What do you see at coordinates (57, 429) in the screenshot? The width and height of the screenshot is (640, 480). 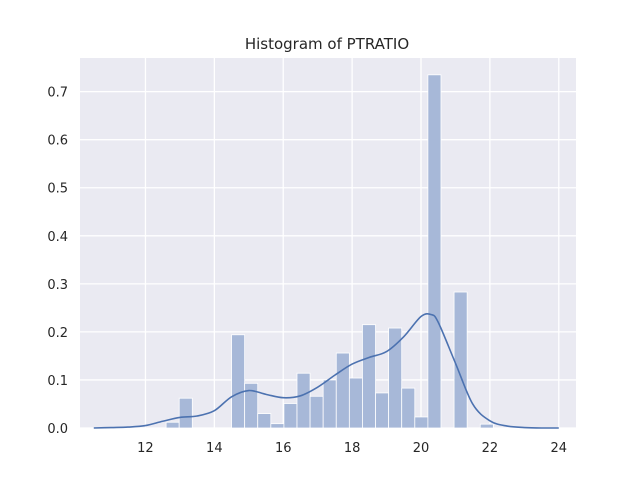 I see `y-tick-label: 0.0` at bounding box center [57, 429].